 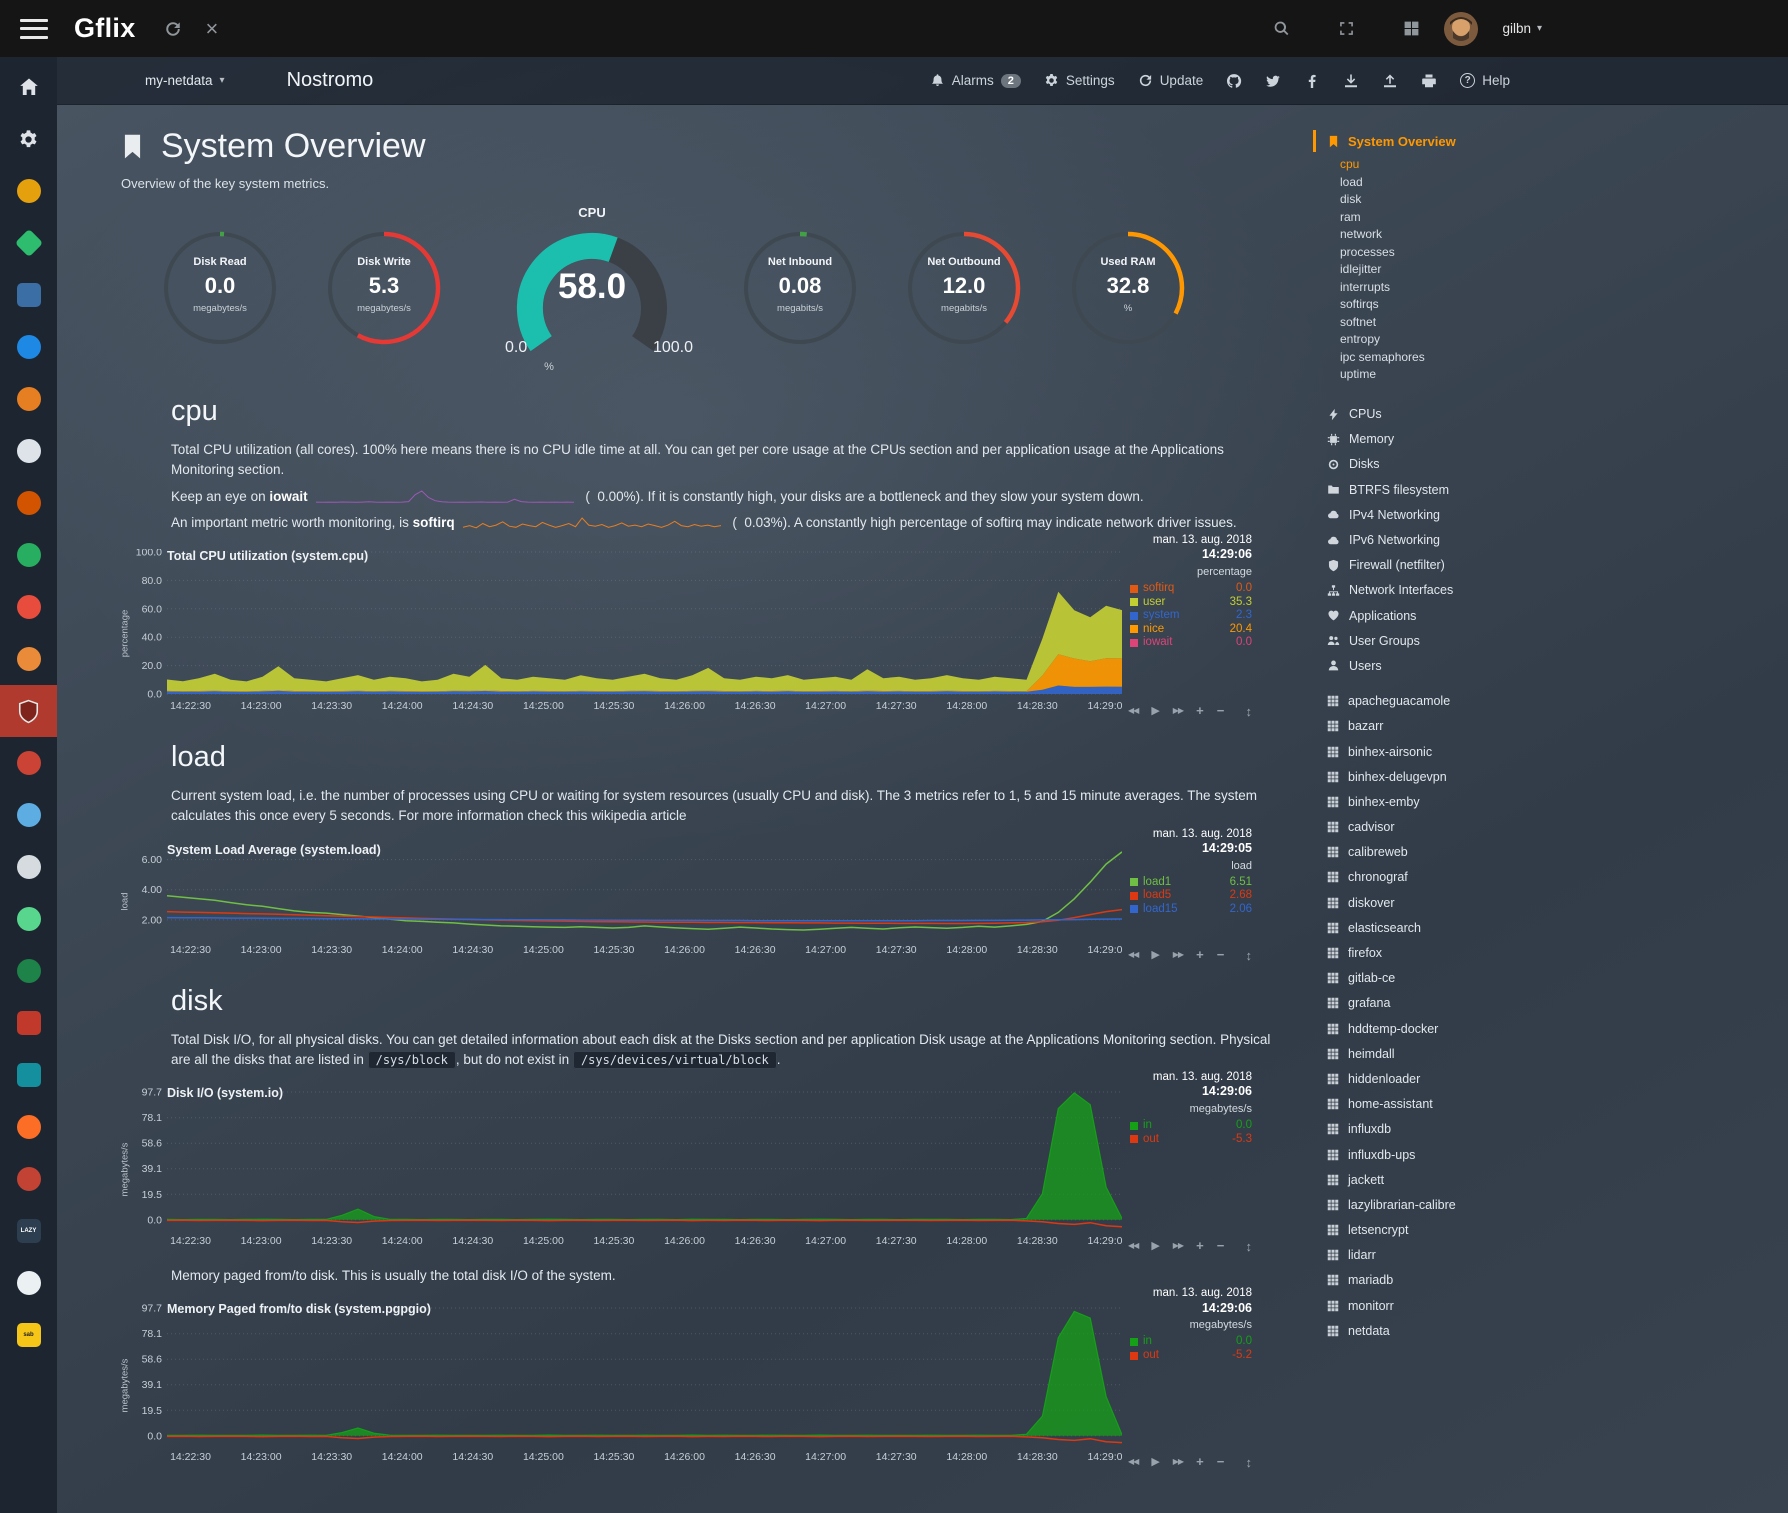 What do you see at coordinates (1547, 464) in the screenshot?
I see `menu-section-disks: Disks` at bounding box center [1547, 464].